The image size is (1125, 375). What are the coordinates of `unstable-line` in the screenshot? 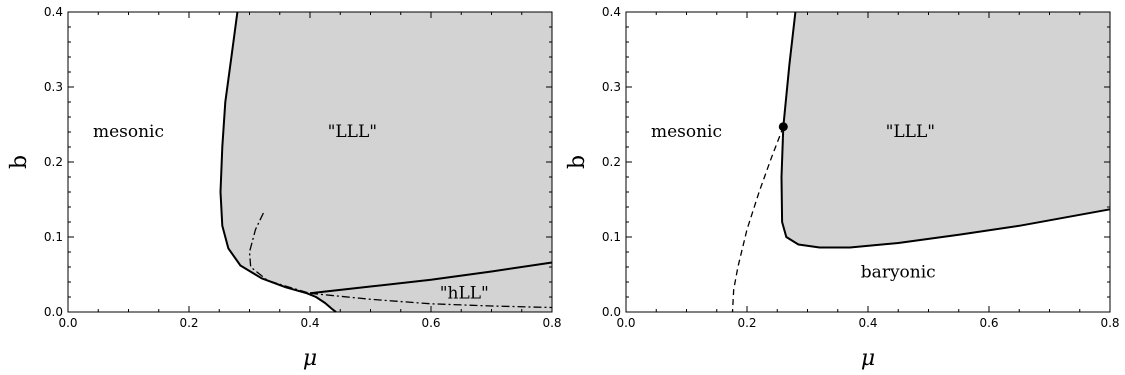 It's located at (279, 253).